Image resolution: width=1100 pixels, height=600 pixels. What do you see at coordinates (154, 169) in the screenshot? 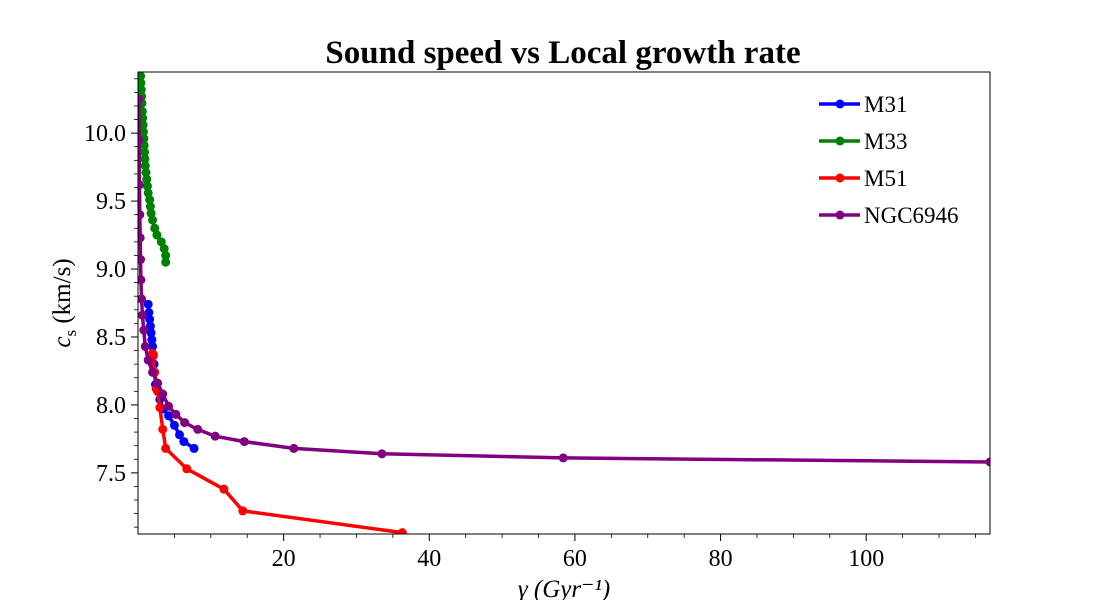
I see `series-m33` at bounding box center [154, 169].